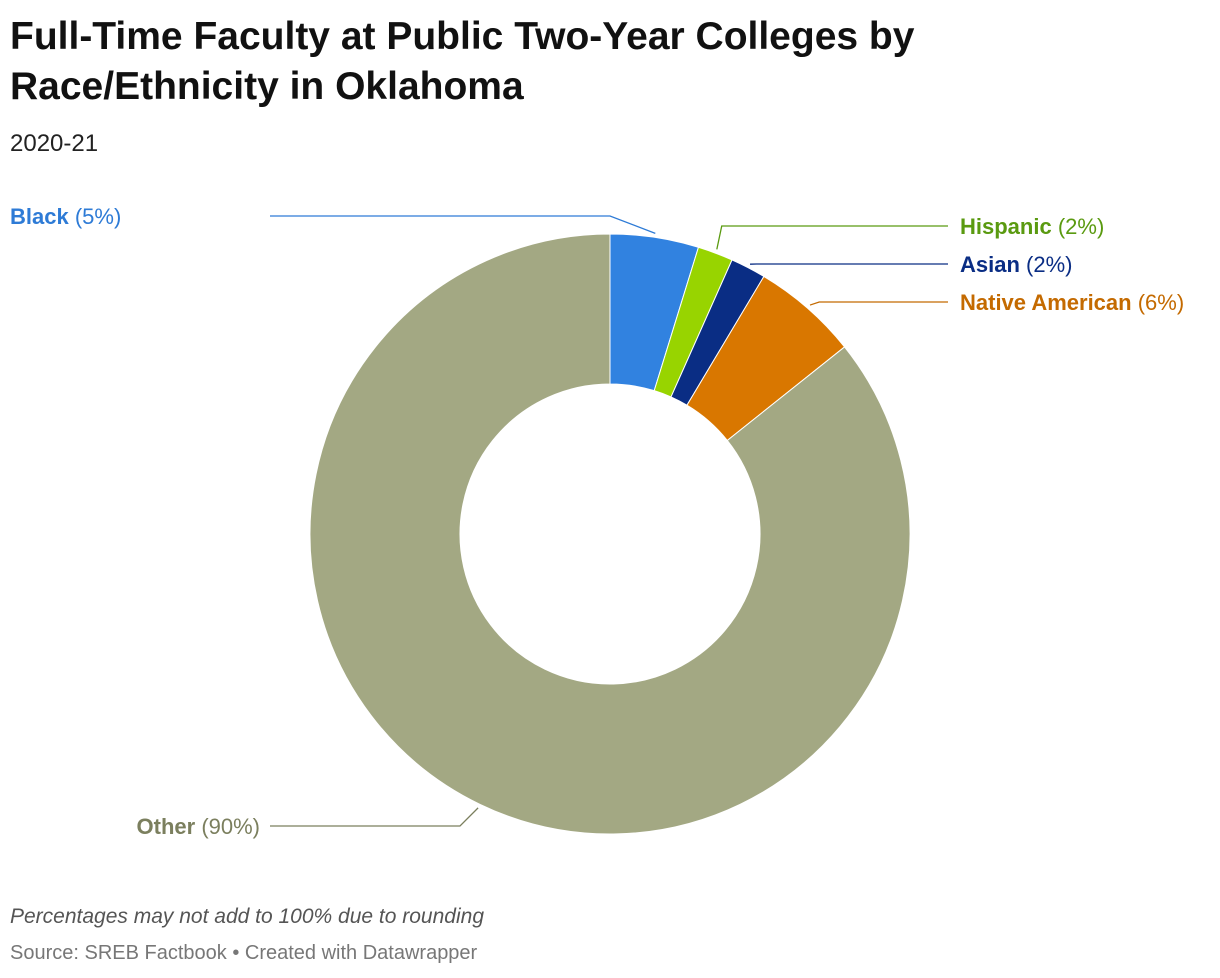 This screenshot has width=1220, height=978. I want to click on slice-name: Other, so click(166, 826).